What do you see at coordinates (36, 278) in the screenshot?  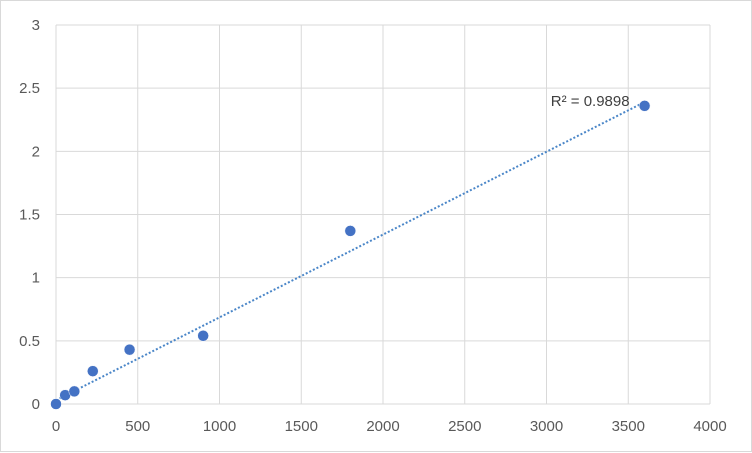 I see `y-tick-label: 1` at bounding box center [36, 278].